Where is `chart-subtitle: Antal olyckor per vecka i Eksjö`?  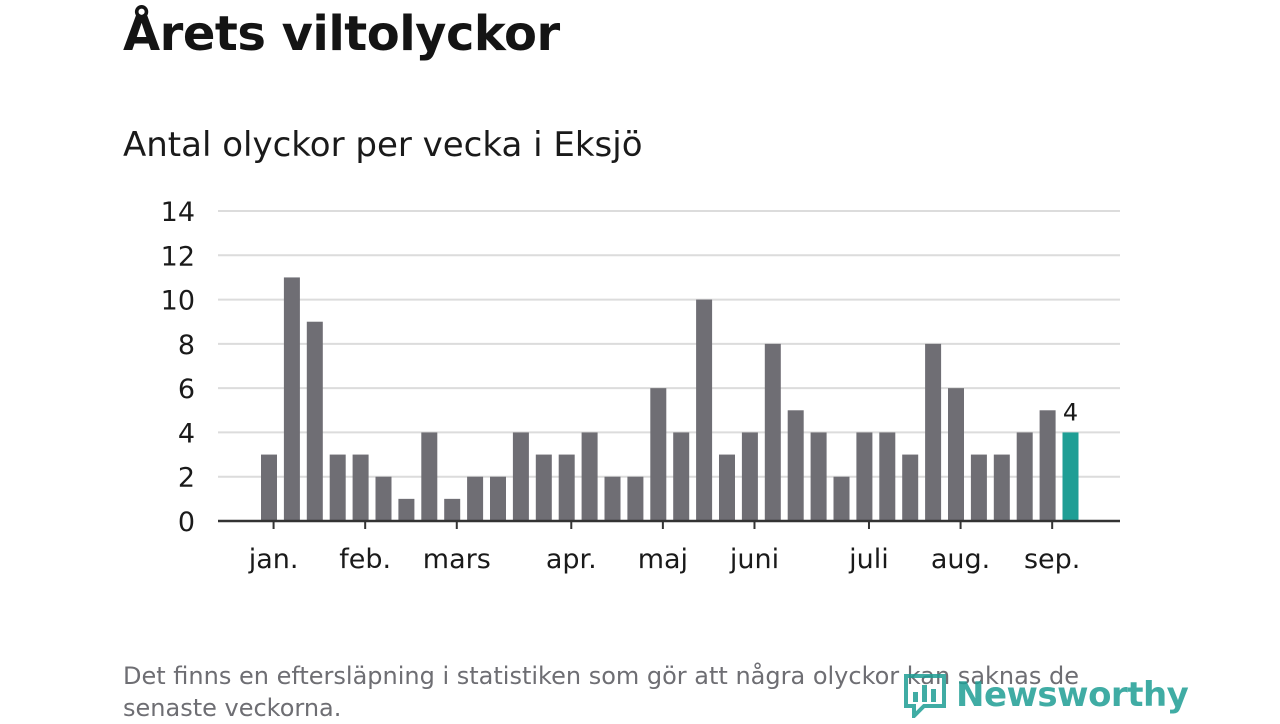
chart-subtitle: Antal olyckor per vecka i Eksjö is located at coordinates (383, 145).